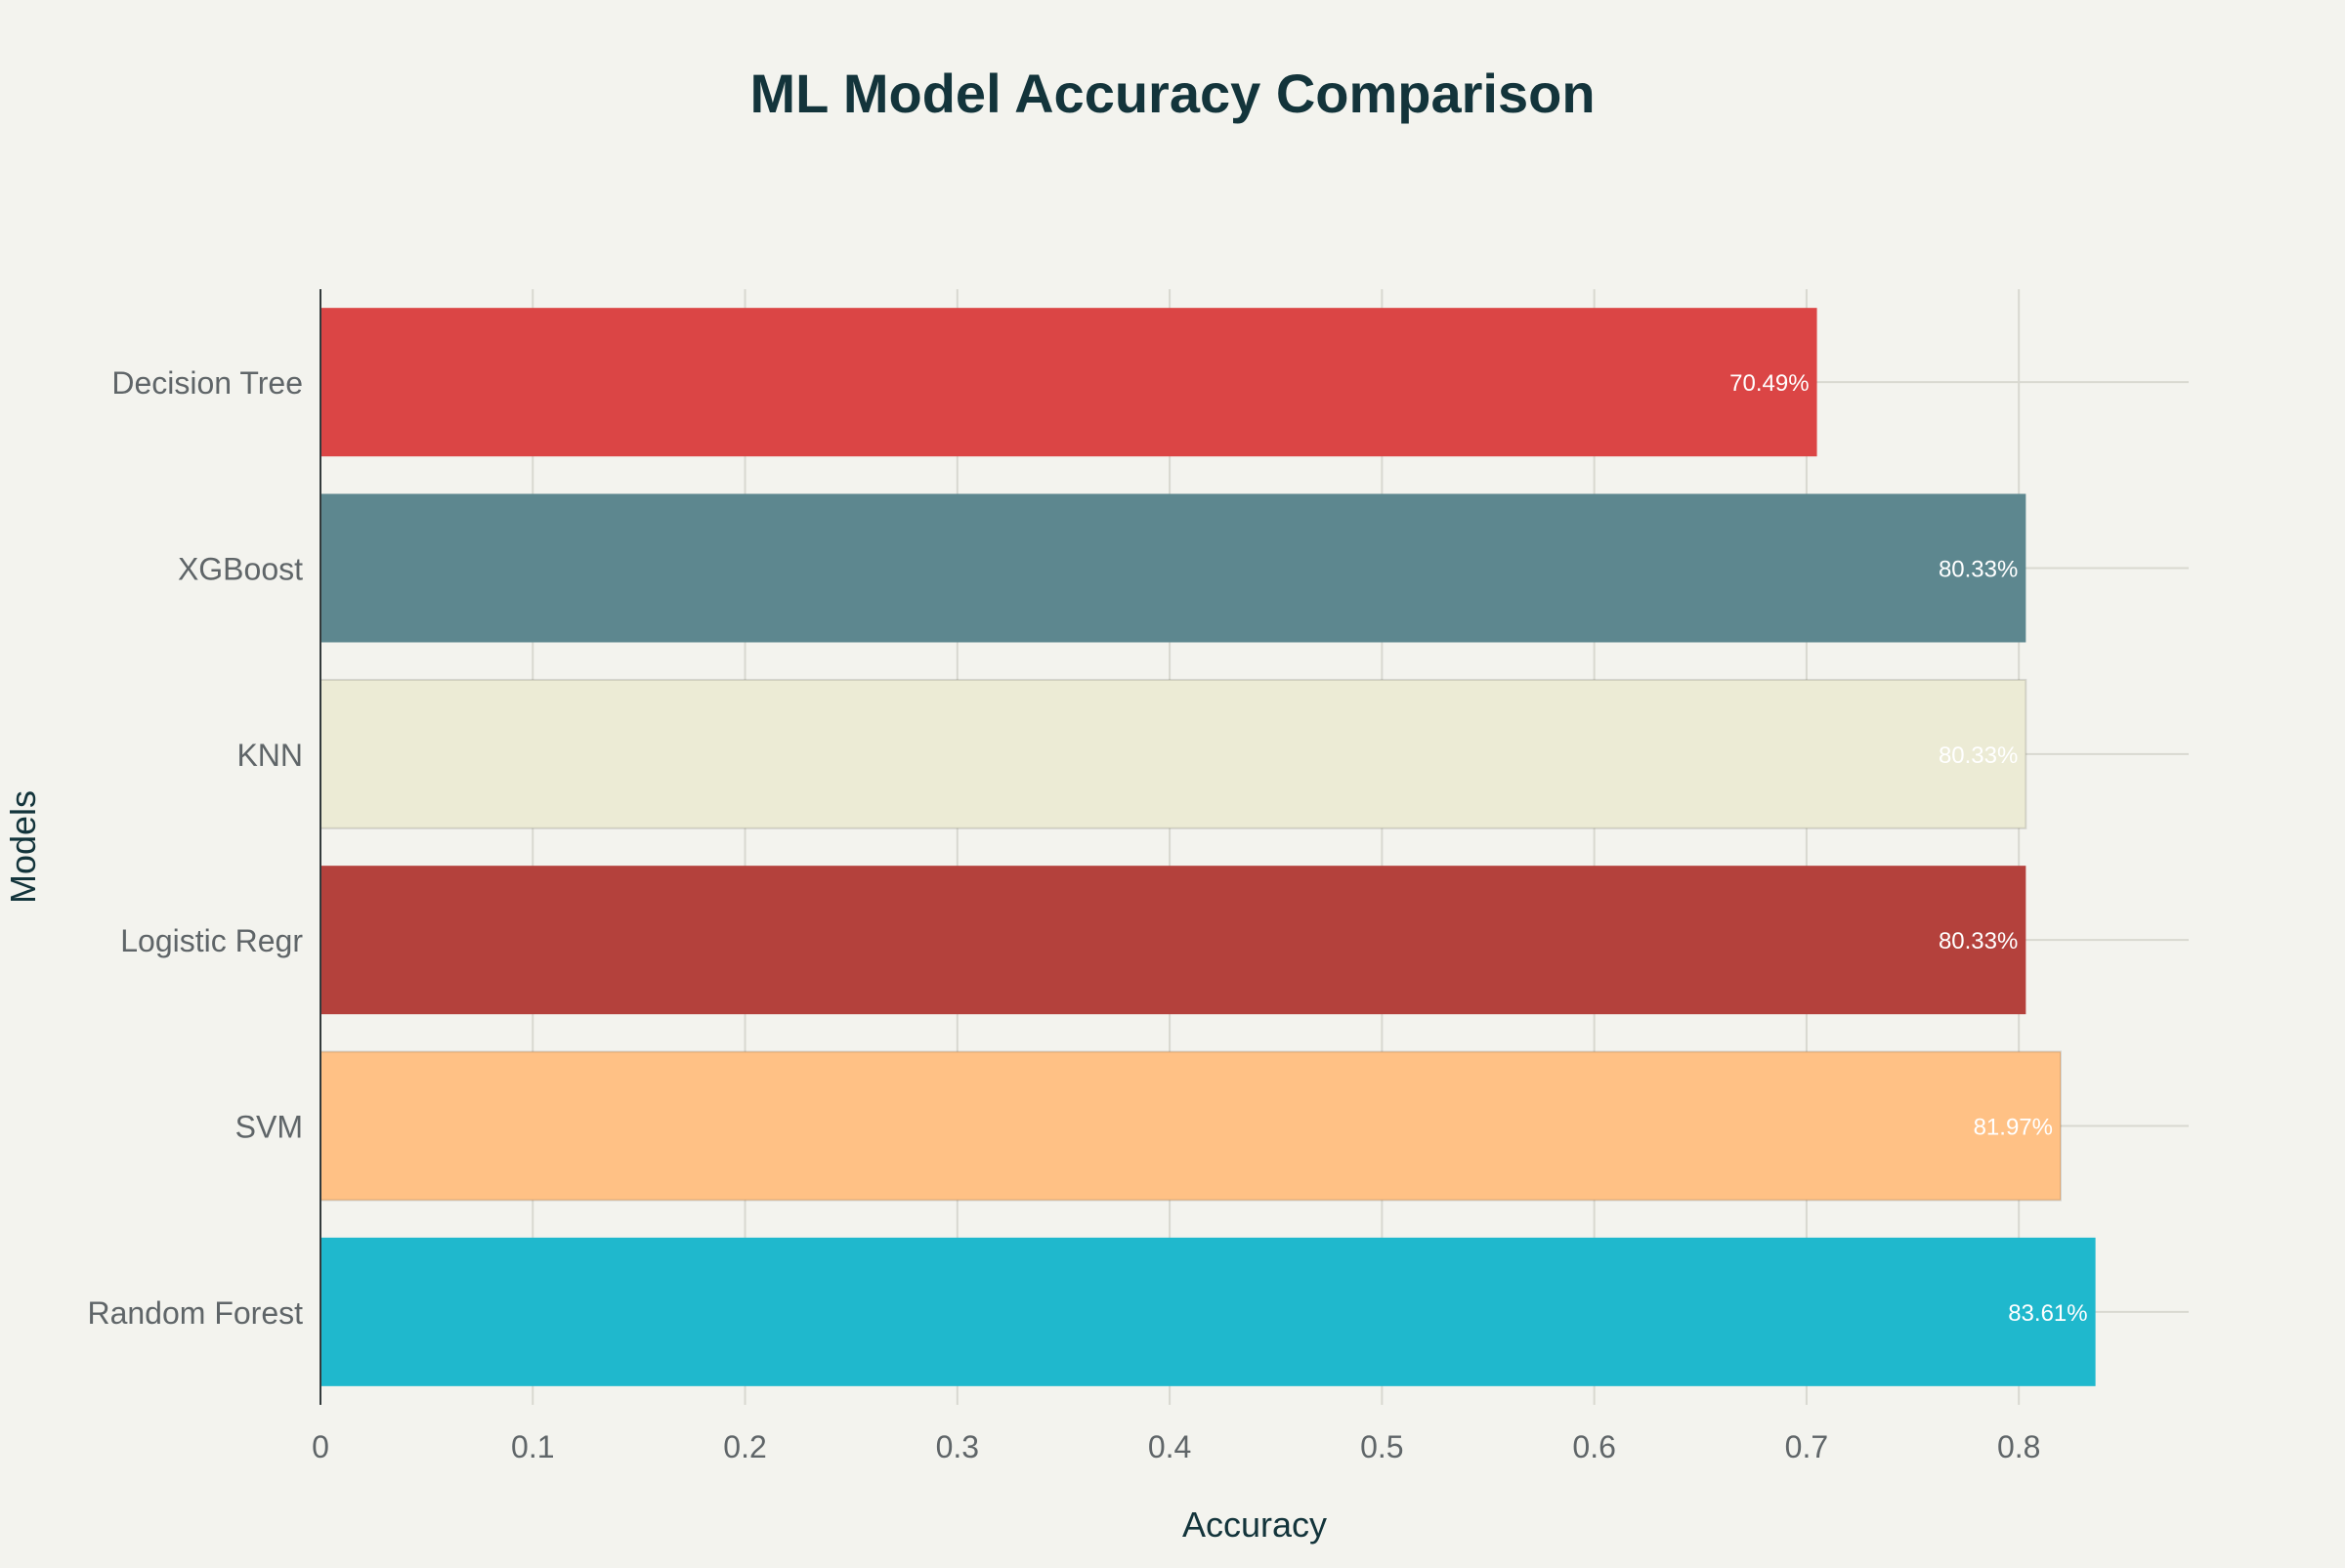  I want to click on x-tick-label: 0.3, so click(957, 1446).